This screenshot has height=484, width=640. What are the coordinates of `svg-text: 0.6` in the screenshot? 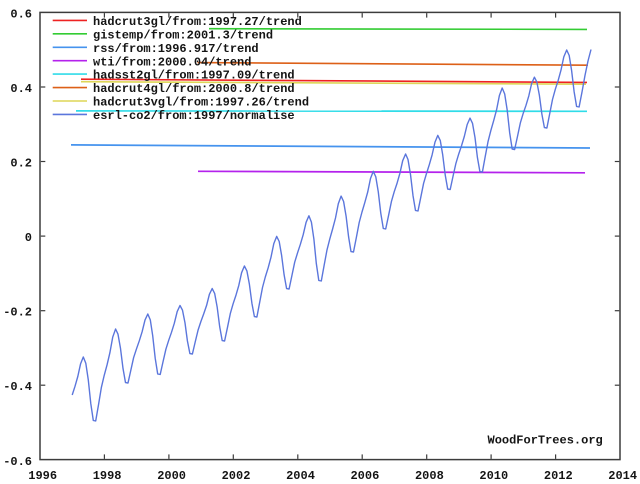 It's located at (21, 14).